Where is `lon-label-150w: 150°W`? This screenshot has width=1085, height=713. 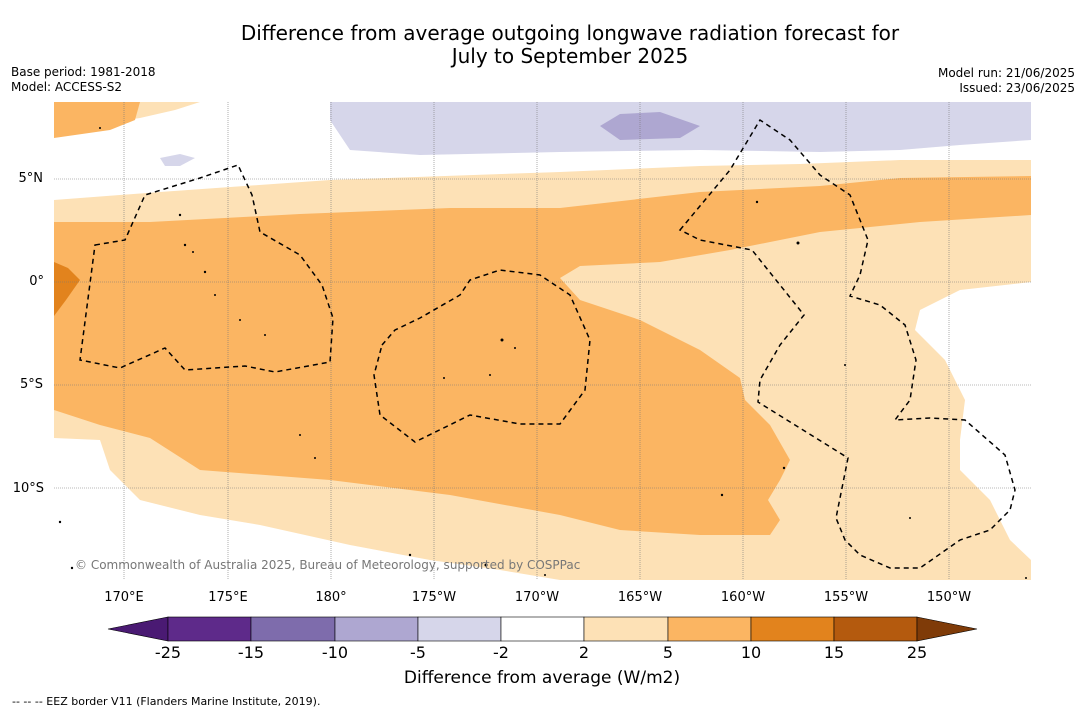 lon-label-150w: 150°W is located at coordinates (949, 597).